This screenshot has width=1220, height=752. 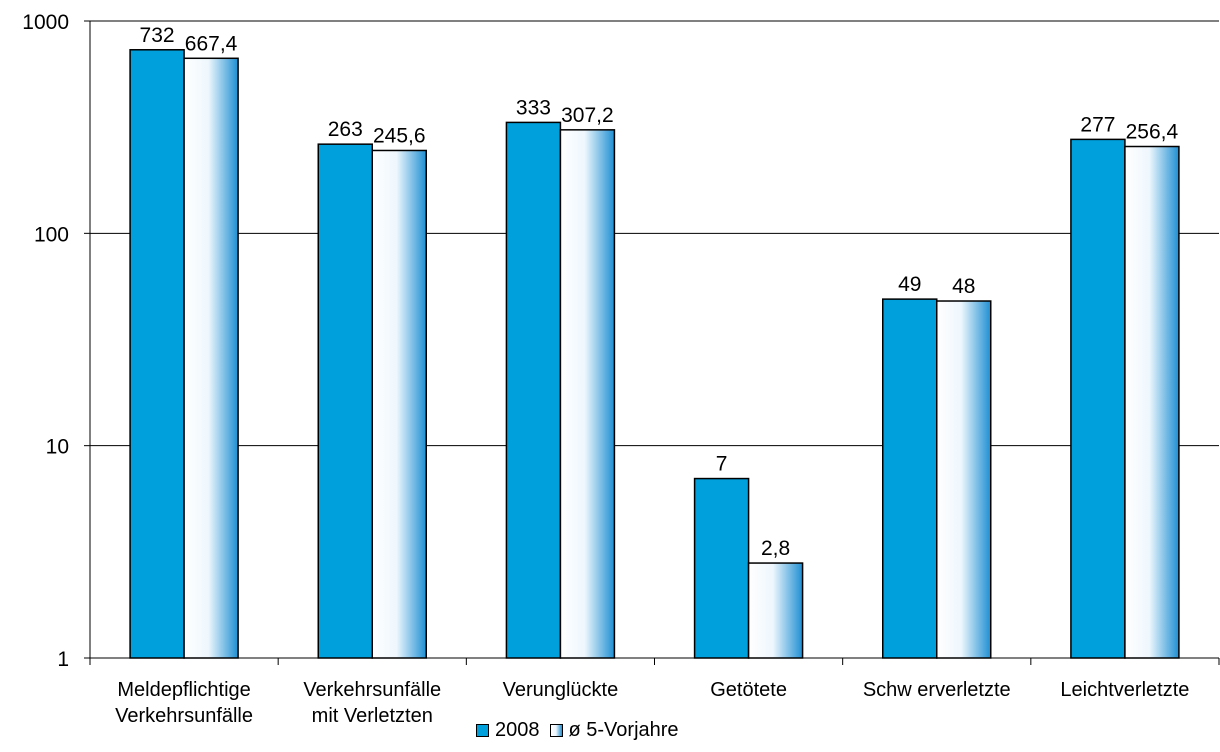 I want to click on legend: 2008 ø 5-Vorjahre, so click(x=582, y=730).